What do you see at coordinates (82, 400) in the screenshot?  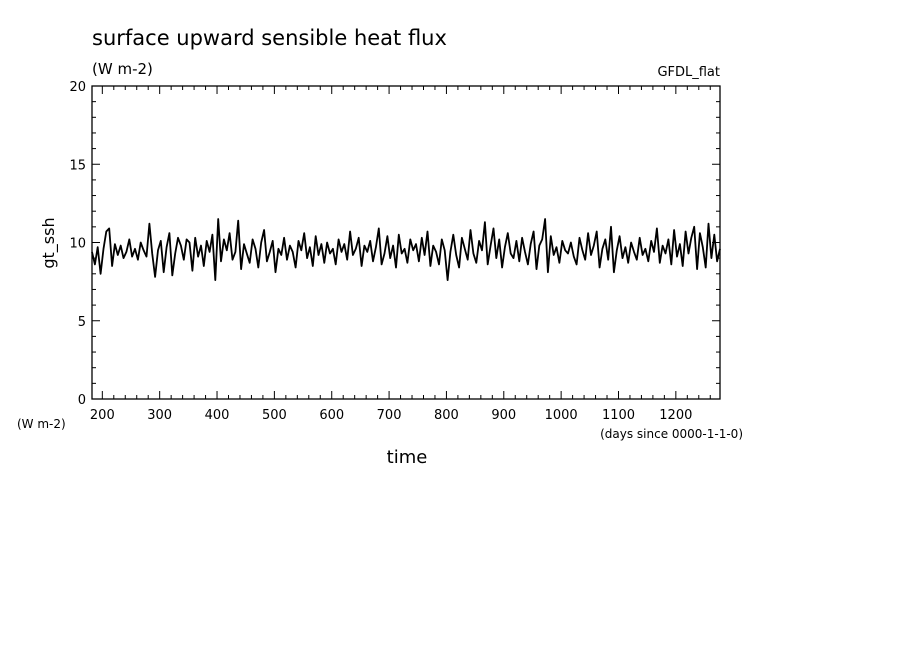 I see `y-tick-label: 0` at bounding box center [82, 400].